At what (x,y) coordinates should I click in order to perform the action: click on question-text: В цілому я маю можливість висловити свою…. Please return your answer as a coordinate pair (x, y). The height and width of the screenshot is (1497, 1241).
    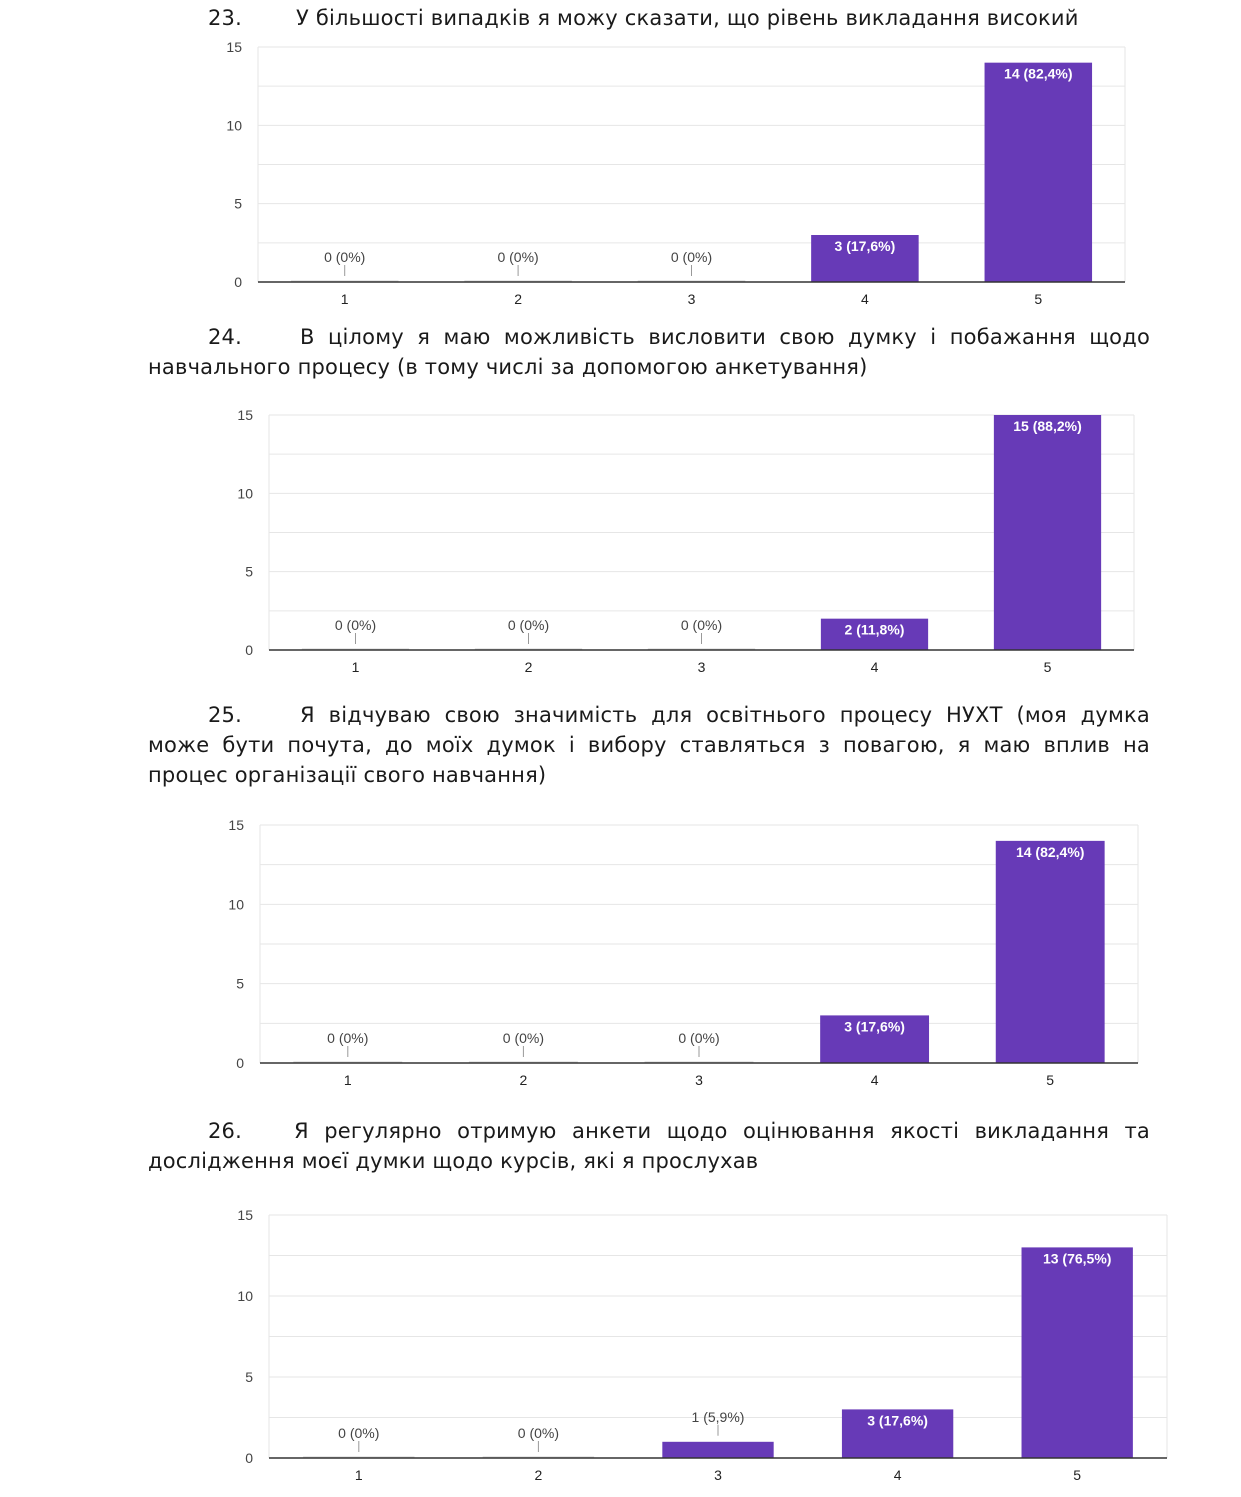
    Looking at the image, I should click on (649, 352).